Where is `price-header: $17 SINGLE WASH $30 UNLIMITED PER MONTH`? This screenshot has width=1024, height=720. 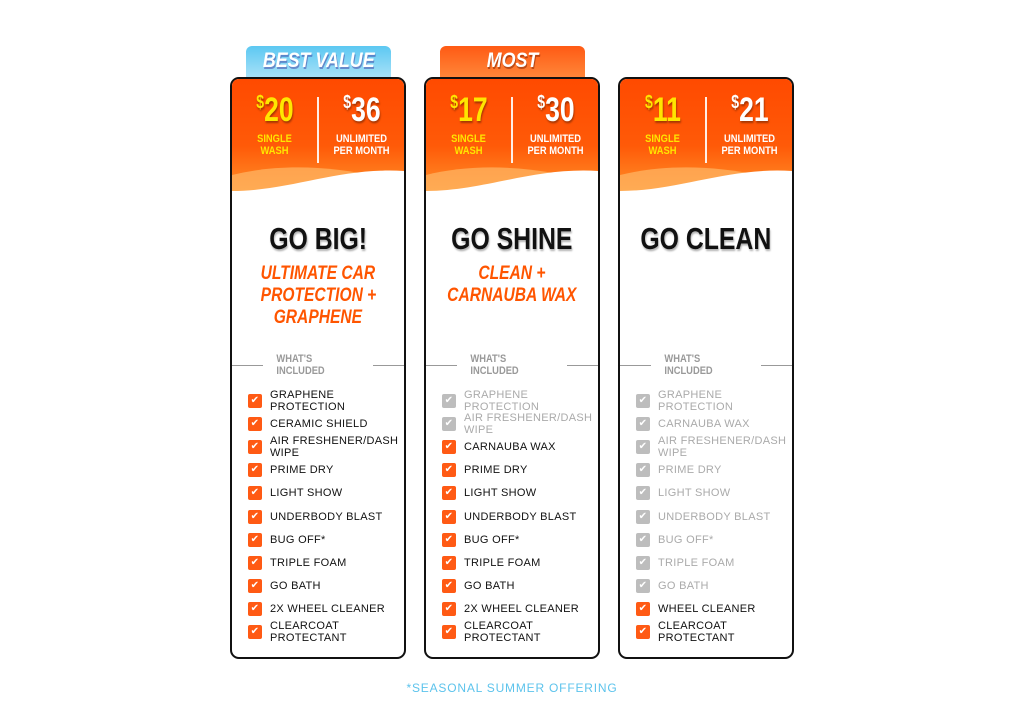 price-header: $17 SINGLE WASH $30 UNLIMITED PER MONTH is located at coordinates (512, 140).